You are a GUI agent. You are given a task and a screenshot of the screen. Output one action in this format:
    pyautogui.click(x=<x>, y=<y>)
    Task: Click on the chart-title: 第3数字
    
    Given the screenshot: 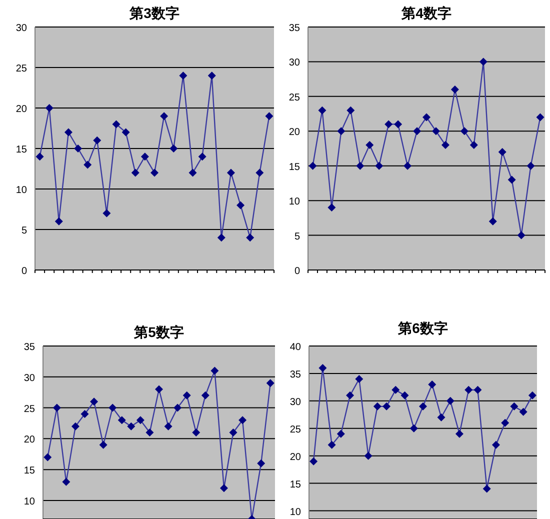 What is the action you would take?
    pyautogui.click(x=154, y=13)
    